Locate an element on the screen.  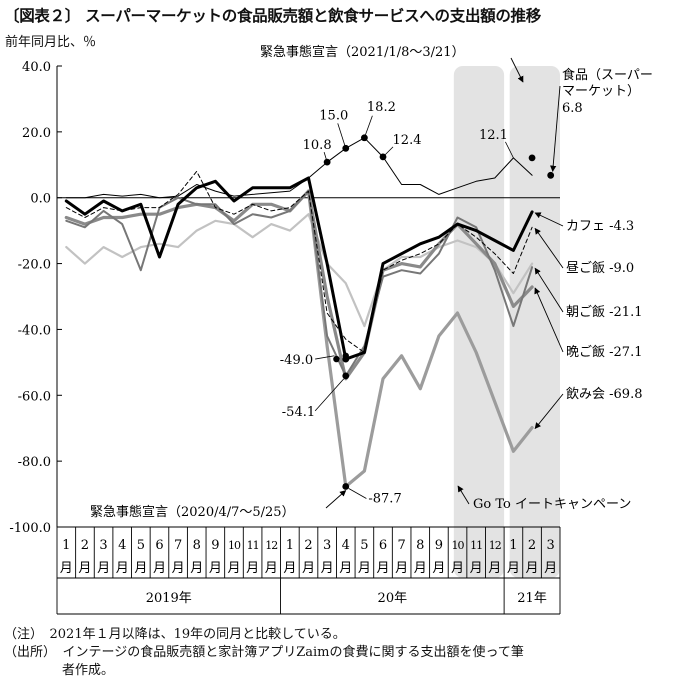
data-label-breakfast-min: -54.1 is located at coordinates (298, 412).